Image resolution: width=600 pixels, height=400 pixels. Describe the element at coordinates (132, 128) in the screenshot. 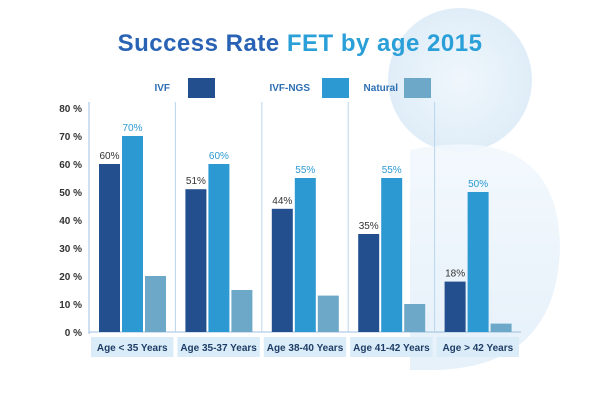

I see `data-label: 70%` at that location.